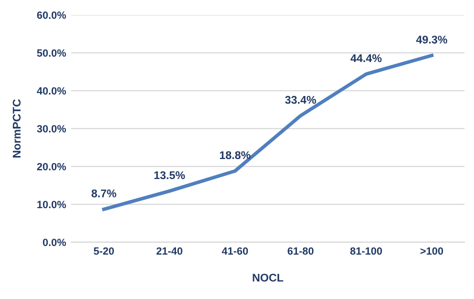 Image resolution: width=474 pixels, height=299 pixels. Describe the element at coordinates (104, 193) in the screenshot. I see `data-label: 8.7%` at that location.